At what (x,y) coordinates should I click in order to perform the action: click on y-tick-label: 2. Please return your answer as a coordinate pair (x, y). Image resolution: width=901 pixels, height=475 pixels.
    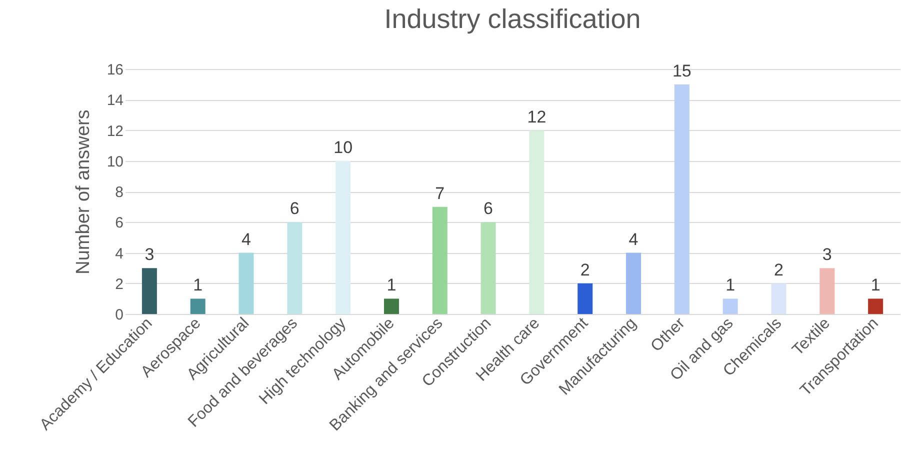
    Looking at the image, I should click on (119, 284).